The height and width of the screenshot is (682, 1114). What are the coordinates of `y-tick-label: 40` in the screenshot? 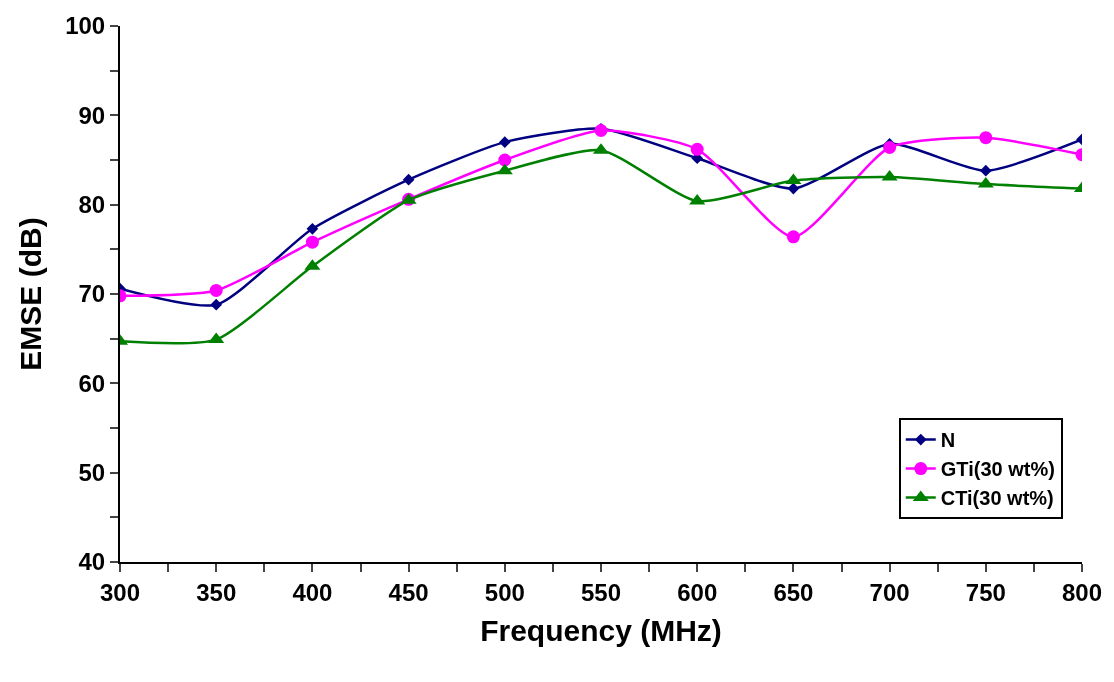 It's located at (92, 562).